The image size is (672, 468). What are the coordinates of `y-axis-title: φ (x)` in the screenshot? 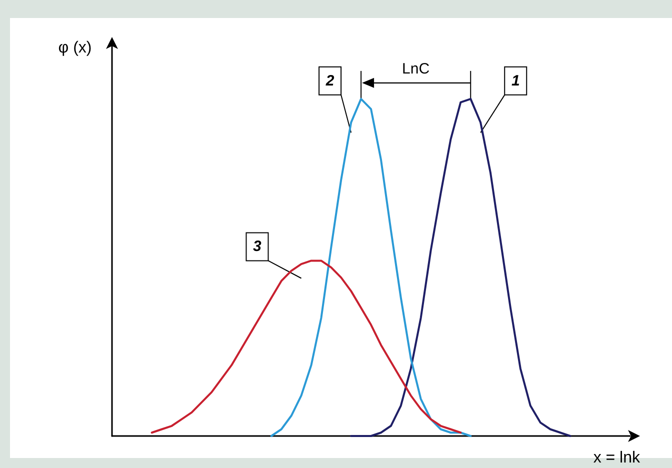 It's located at (75, 48).